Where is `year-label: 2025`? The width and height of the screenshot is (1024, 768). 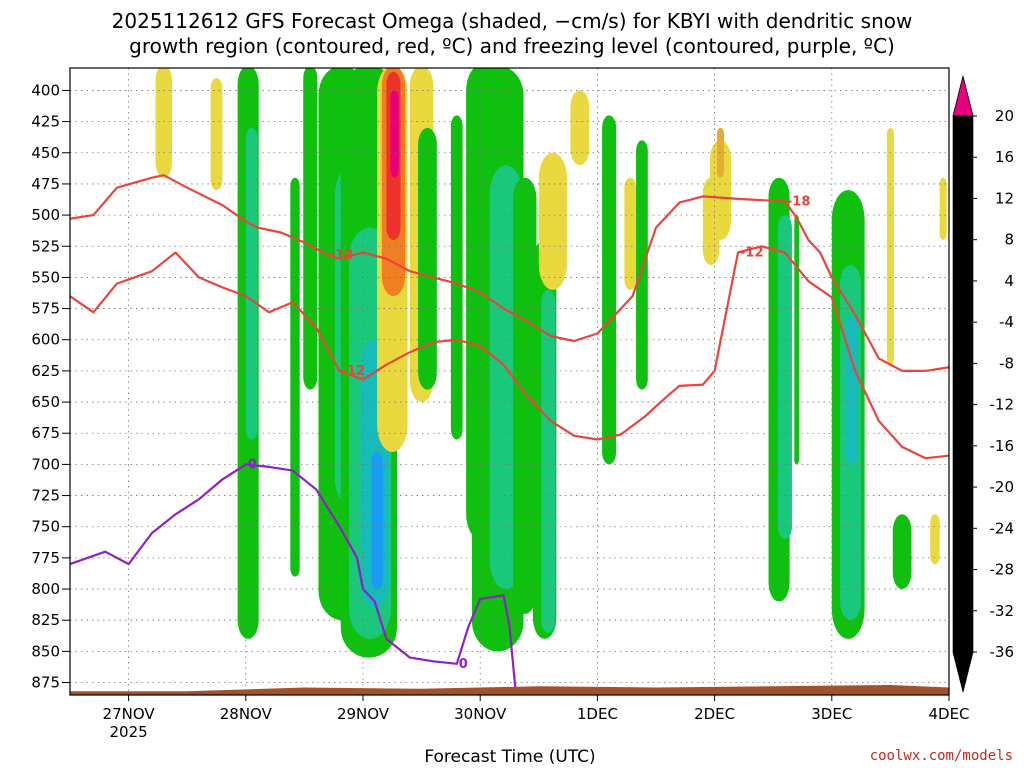
year-label: 2025 is located at coordinates (129, 732).